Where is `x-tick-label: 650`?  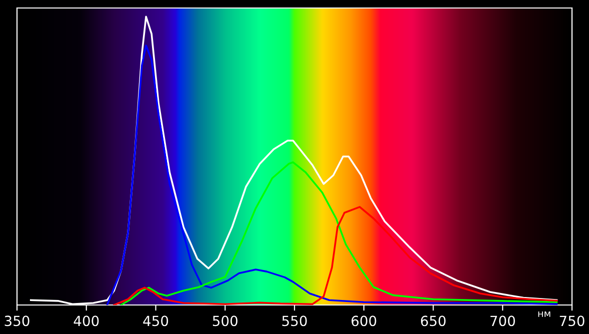
x-tick-label: 650 is located at coordinates (433, 321).